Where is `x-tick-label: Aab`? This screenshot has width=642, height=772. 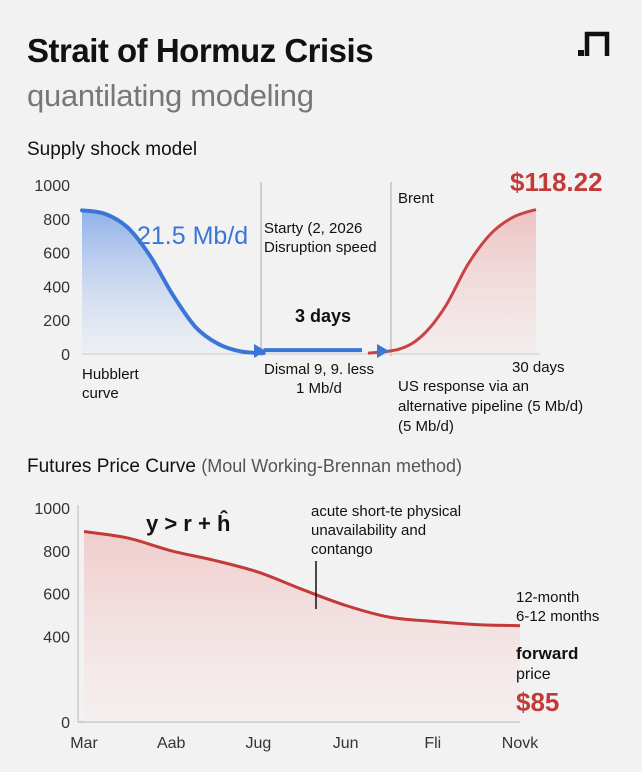 x-tick-label: Aab is located at coordinates (171, 743).